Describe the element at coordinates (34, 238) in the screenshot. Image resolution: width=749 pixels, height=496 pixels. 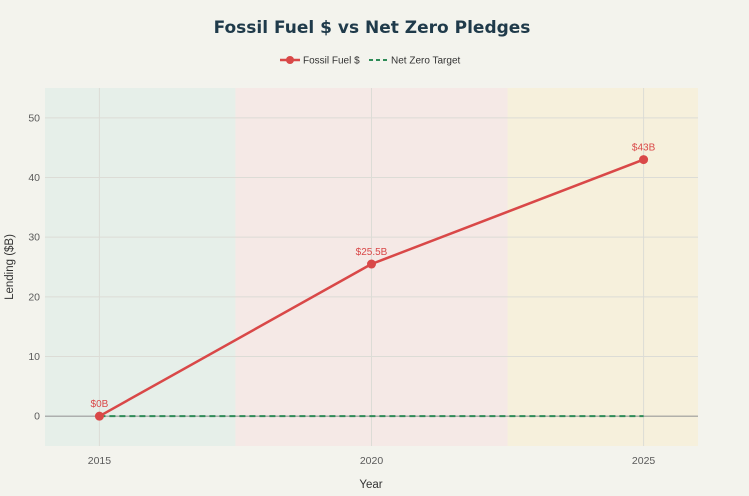
I see `y-tick-label: 30` at that location.